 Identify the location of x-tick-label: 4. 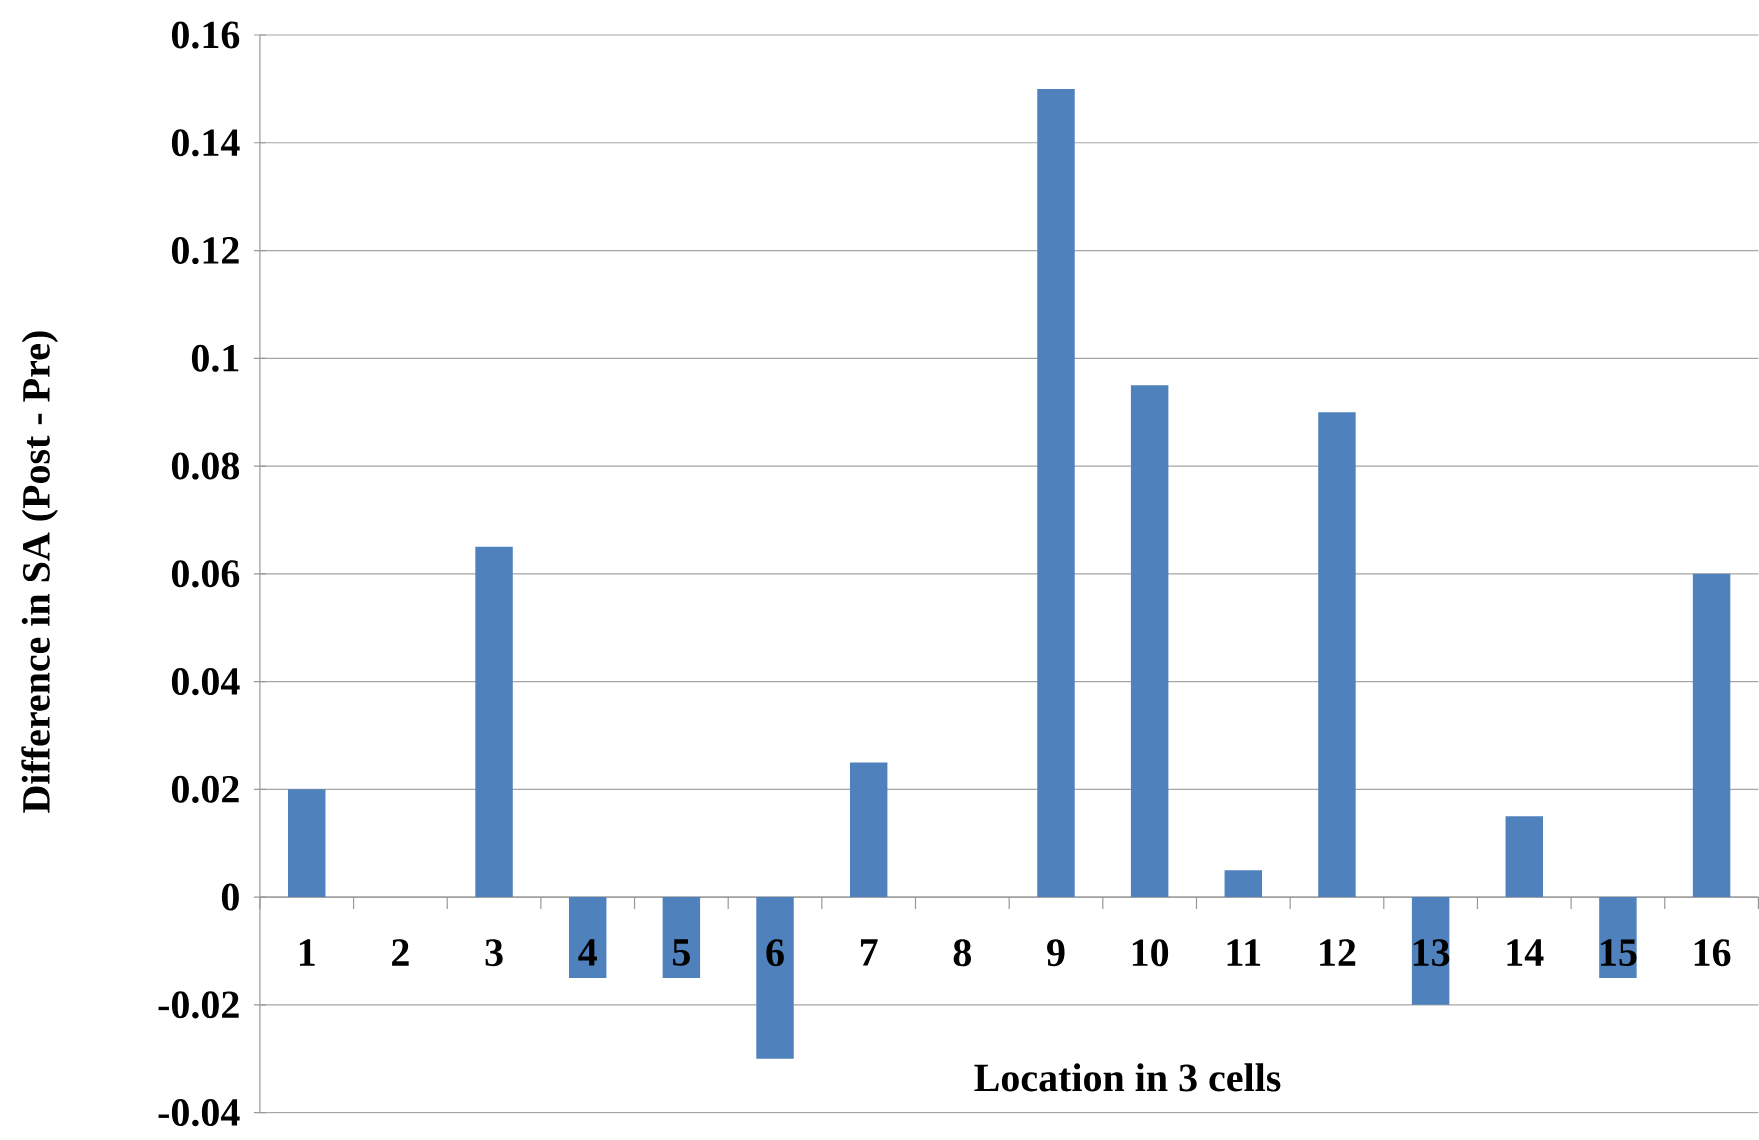
(587, 952).